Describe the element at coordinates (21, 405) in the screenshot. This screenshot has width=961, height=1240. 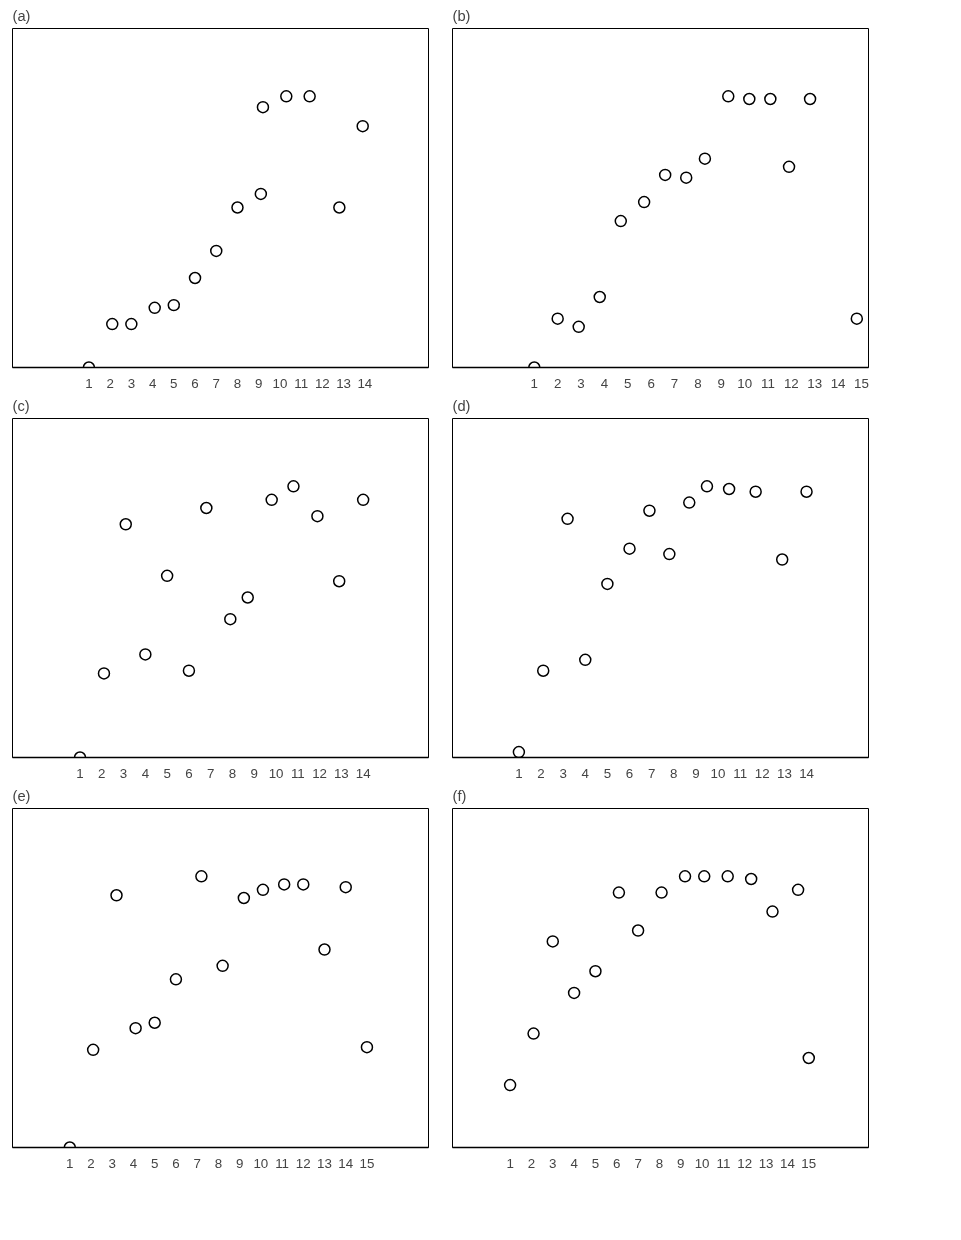
I see `chart-title: (c)` at that location.